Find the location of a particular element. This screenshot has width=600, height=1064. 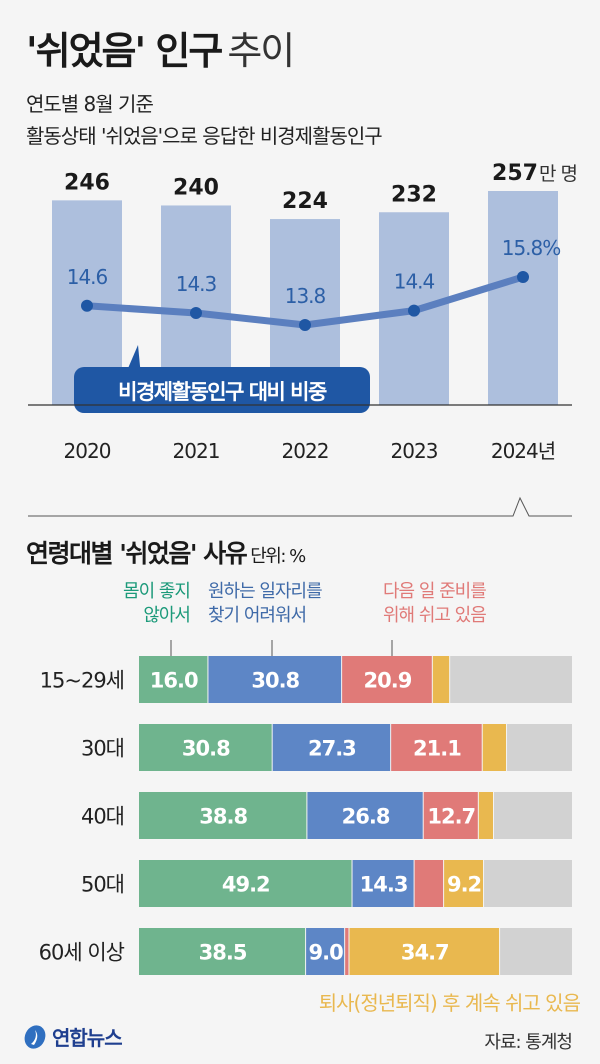

age-group-label: 15~29세 is located at coordinates (82, 681).